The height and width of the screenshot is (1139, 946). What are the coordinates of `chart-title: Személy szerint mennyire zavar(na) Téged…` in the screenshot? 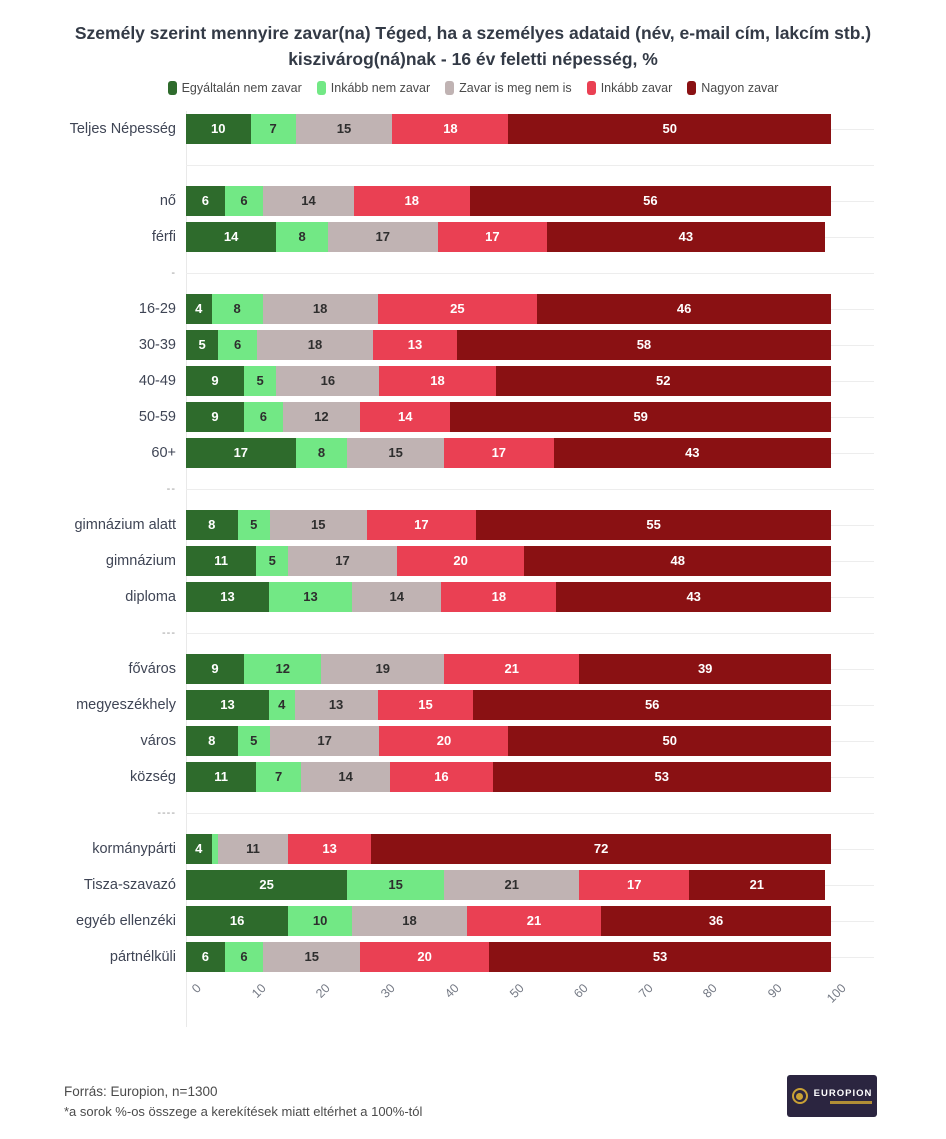 It's located at (473, 46).